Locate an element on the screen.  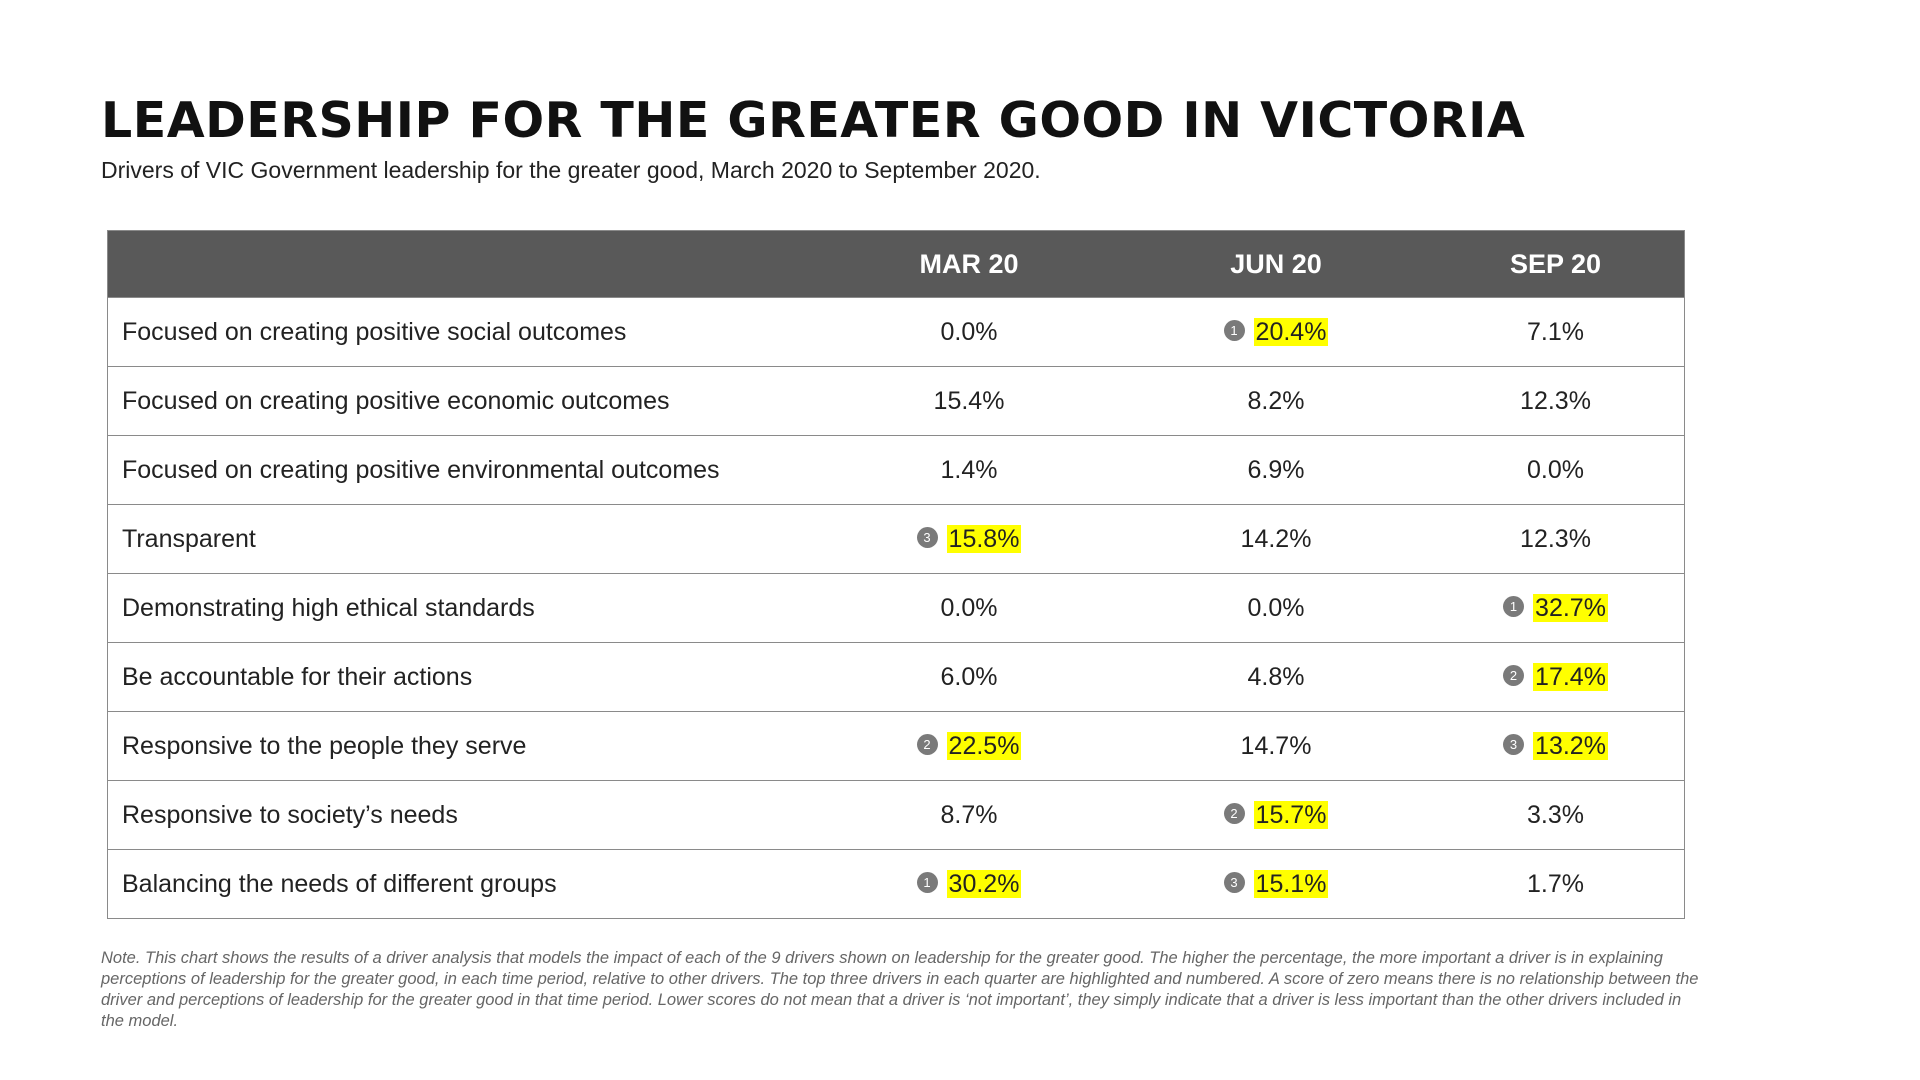
table-header-row: MAR 20 JUN 20 SEP 20 is located at coordinates (896, 264).